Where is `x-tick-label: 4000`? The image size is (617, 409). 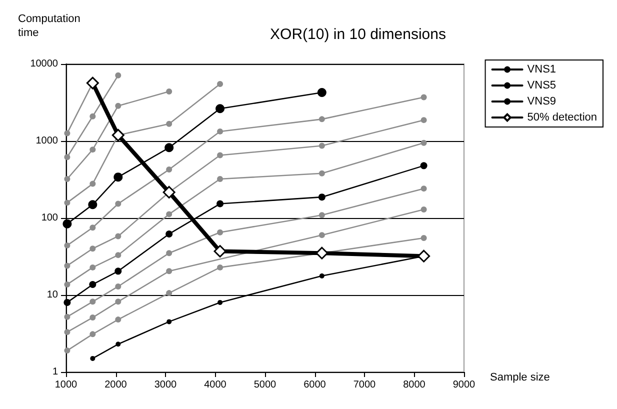 x-tick-label: 4000 is located at coordinates (215, 385).